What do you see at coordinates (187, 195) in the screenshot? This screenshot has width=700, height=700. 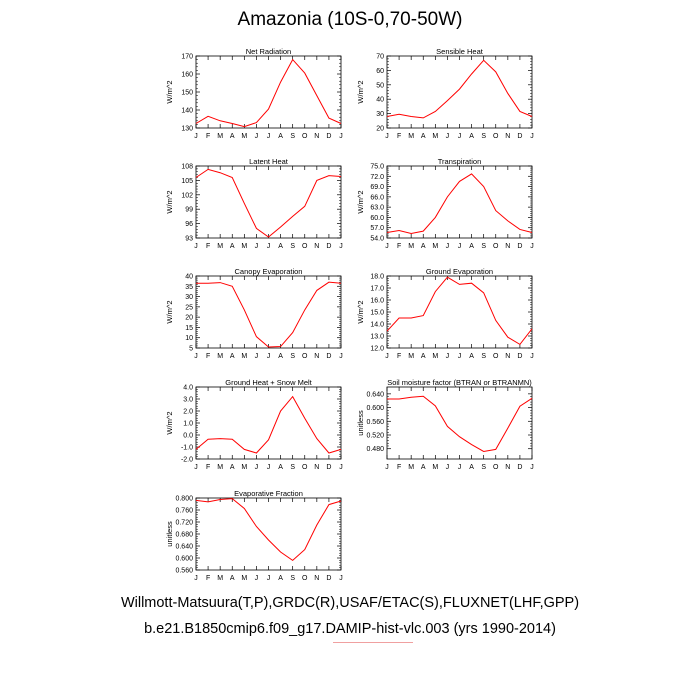 I see `y-tick-label: 102` at bounding box center [187, 195].